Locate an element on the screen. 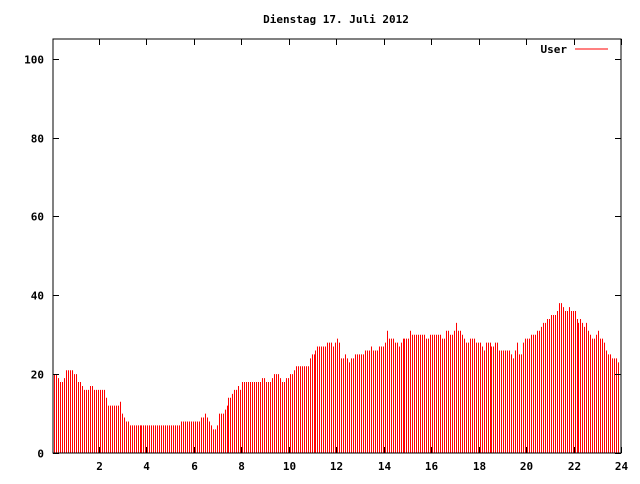 The width and height of the screenshot is (640, 484). y-tick-label: 60 is located at coordinates (37, 217).